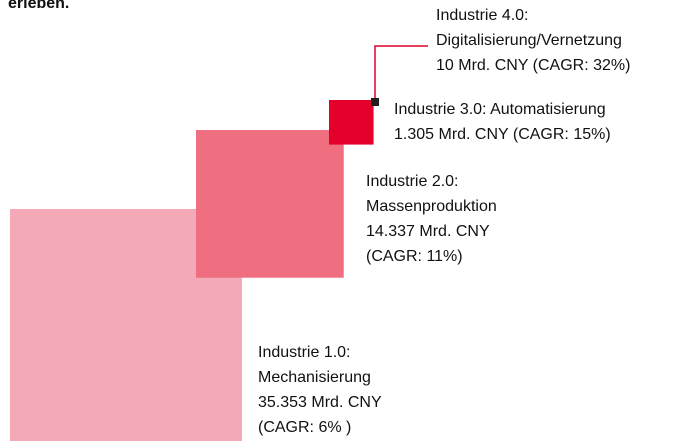 This screenshot has height=441, width=696. I want to click on cagr-label: (CAGR: 11%), so click(414, 256).